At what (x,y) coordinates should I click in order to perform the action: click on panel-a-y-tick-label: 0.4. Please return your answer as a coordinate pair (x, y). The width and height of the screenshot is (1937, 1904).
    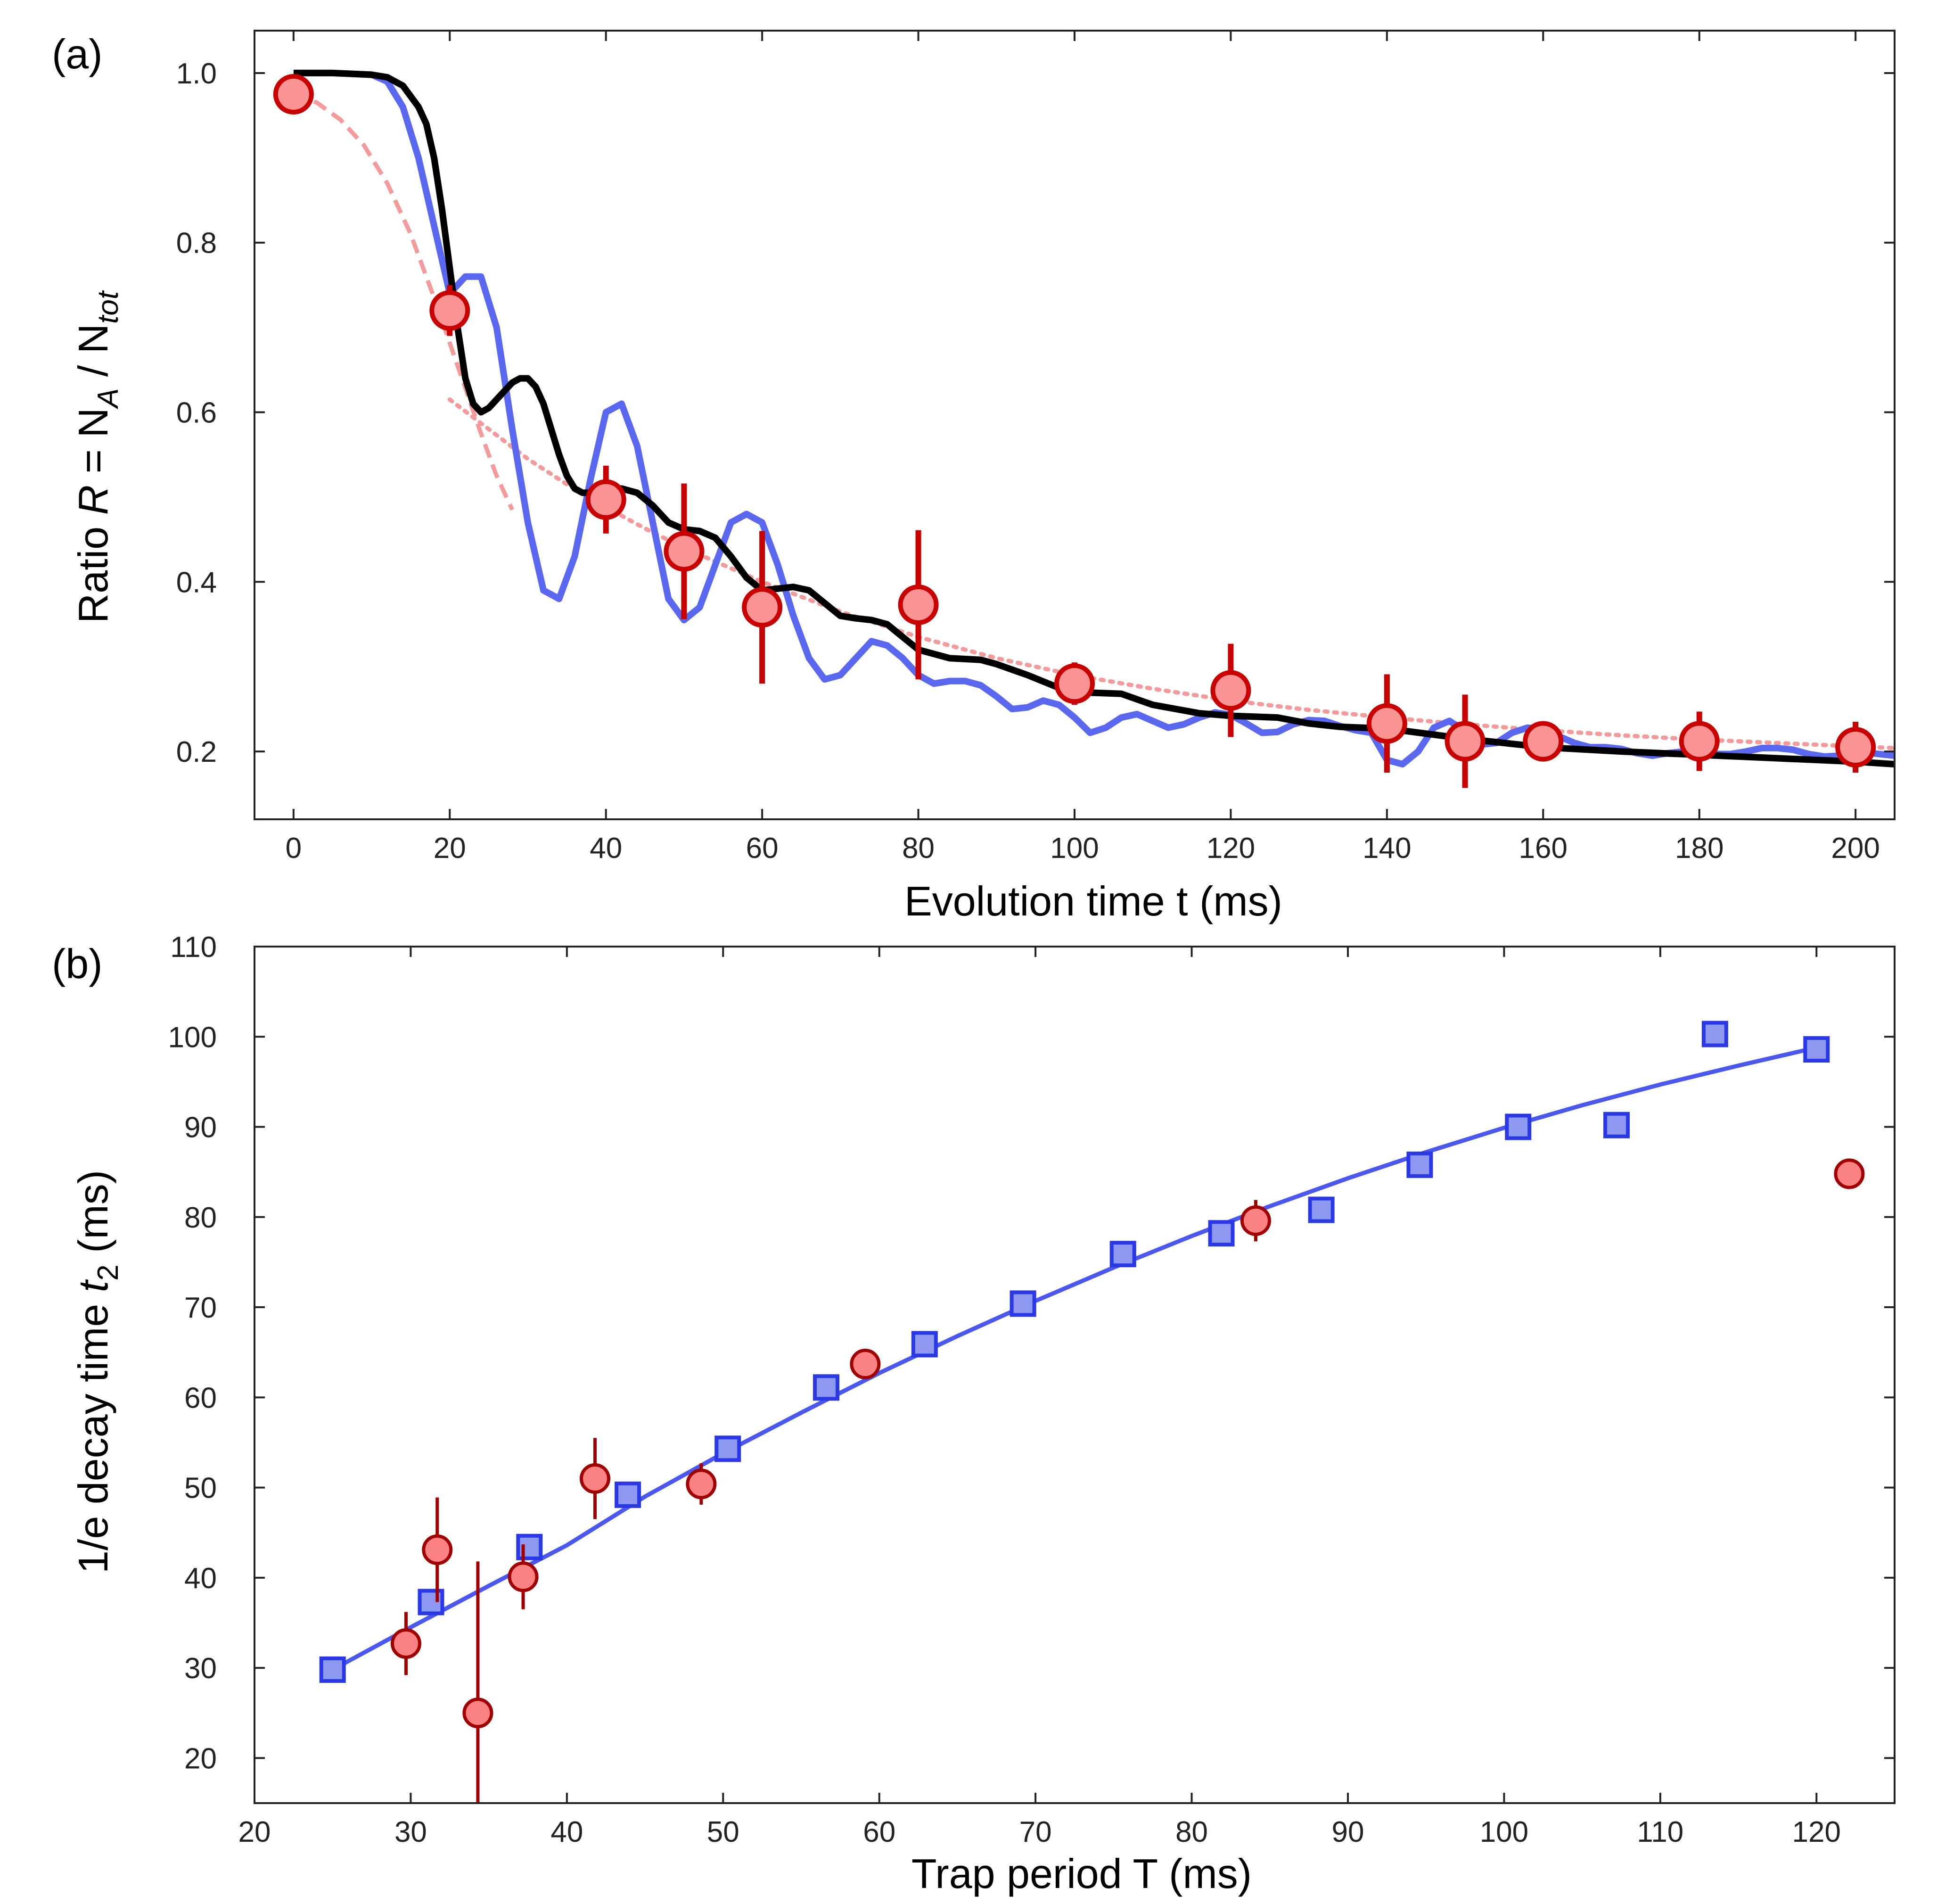
    Looking at the image, I should click on (196, 582).